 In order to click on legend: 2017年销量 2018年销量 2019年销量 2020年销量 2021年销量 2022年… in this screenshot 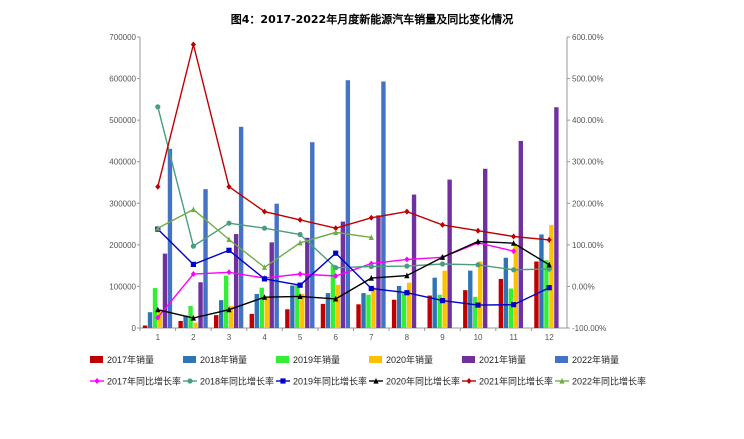, I will do `click(368, 370)`.